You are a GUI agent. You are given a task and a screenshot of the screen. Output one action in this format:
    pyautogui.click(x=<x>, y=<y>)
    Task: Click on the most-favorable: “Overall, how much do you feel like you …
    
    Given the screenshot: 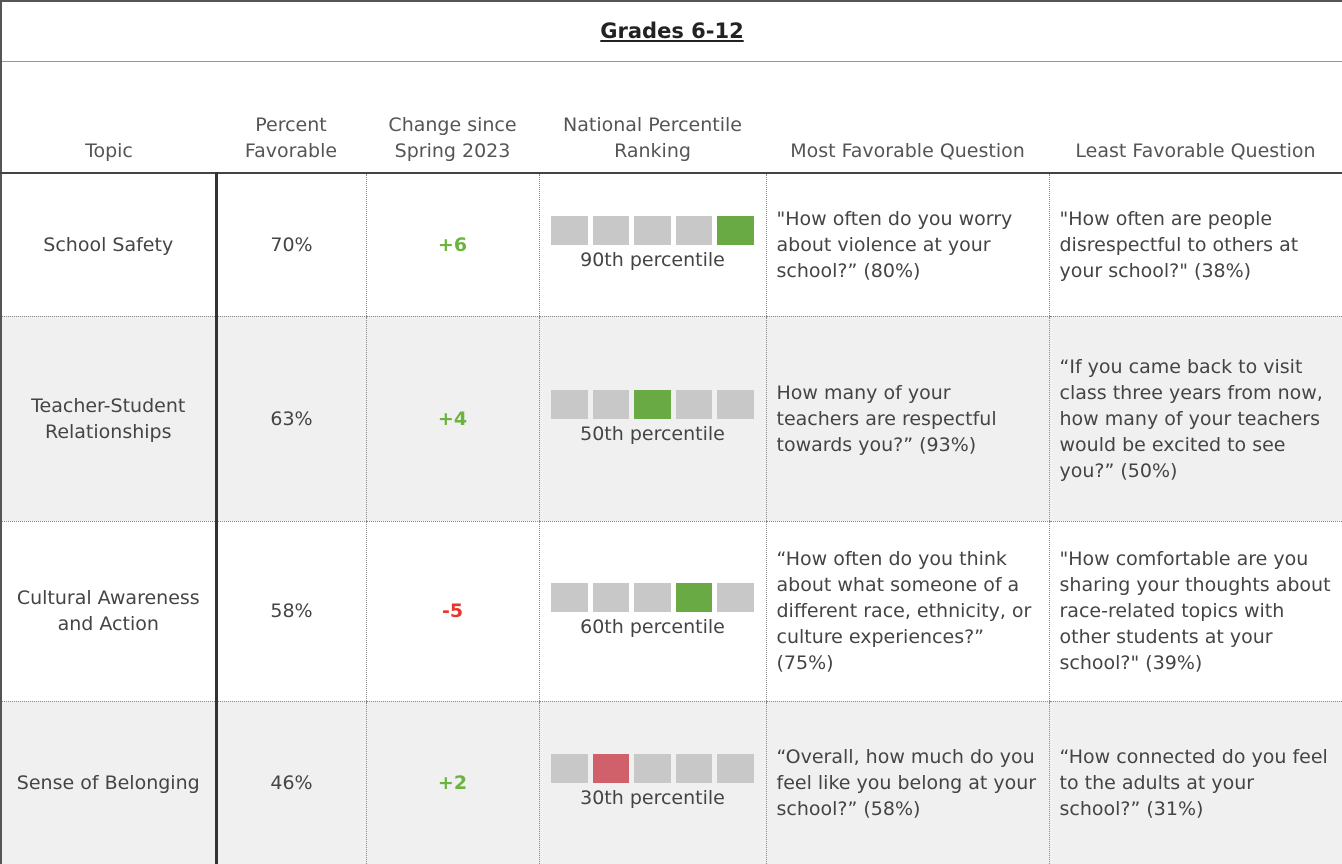 What is the action you would take?
    pyautogui.click(x=907, y=782)
    